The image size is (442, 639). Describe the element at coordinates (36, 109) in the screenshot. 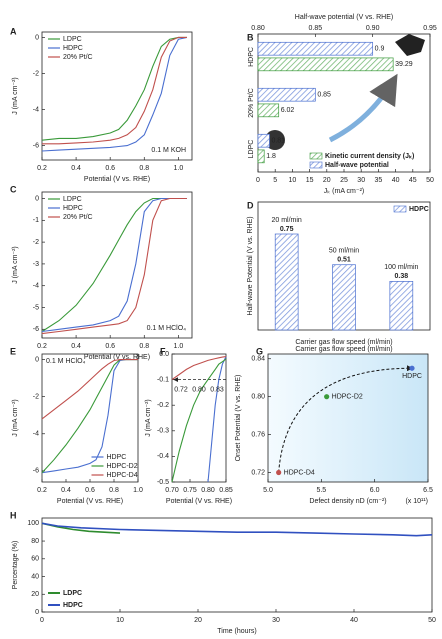

I see `y-tick-label: -4` at that location.